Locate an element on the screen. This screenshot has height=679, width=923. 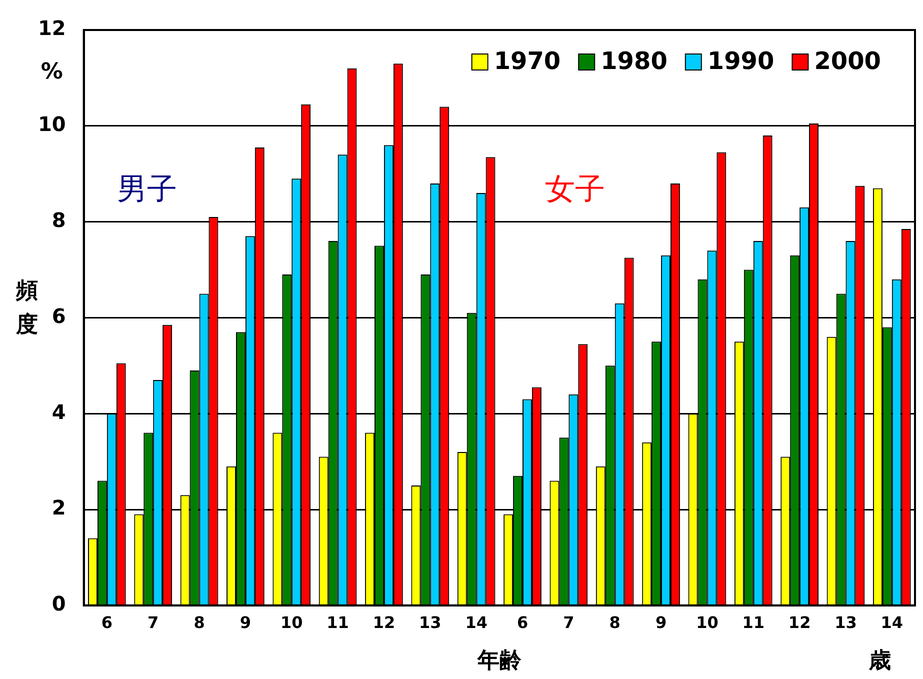
y-tick-label: 12 is located at coordinates (52, 28).